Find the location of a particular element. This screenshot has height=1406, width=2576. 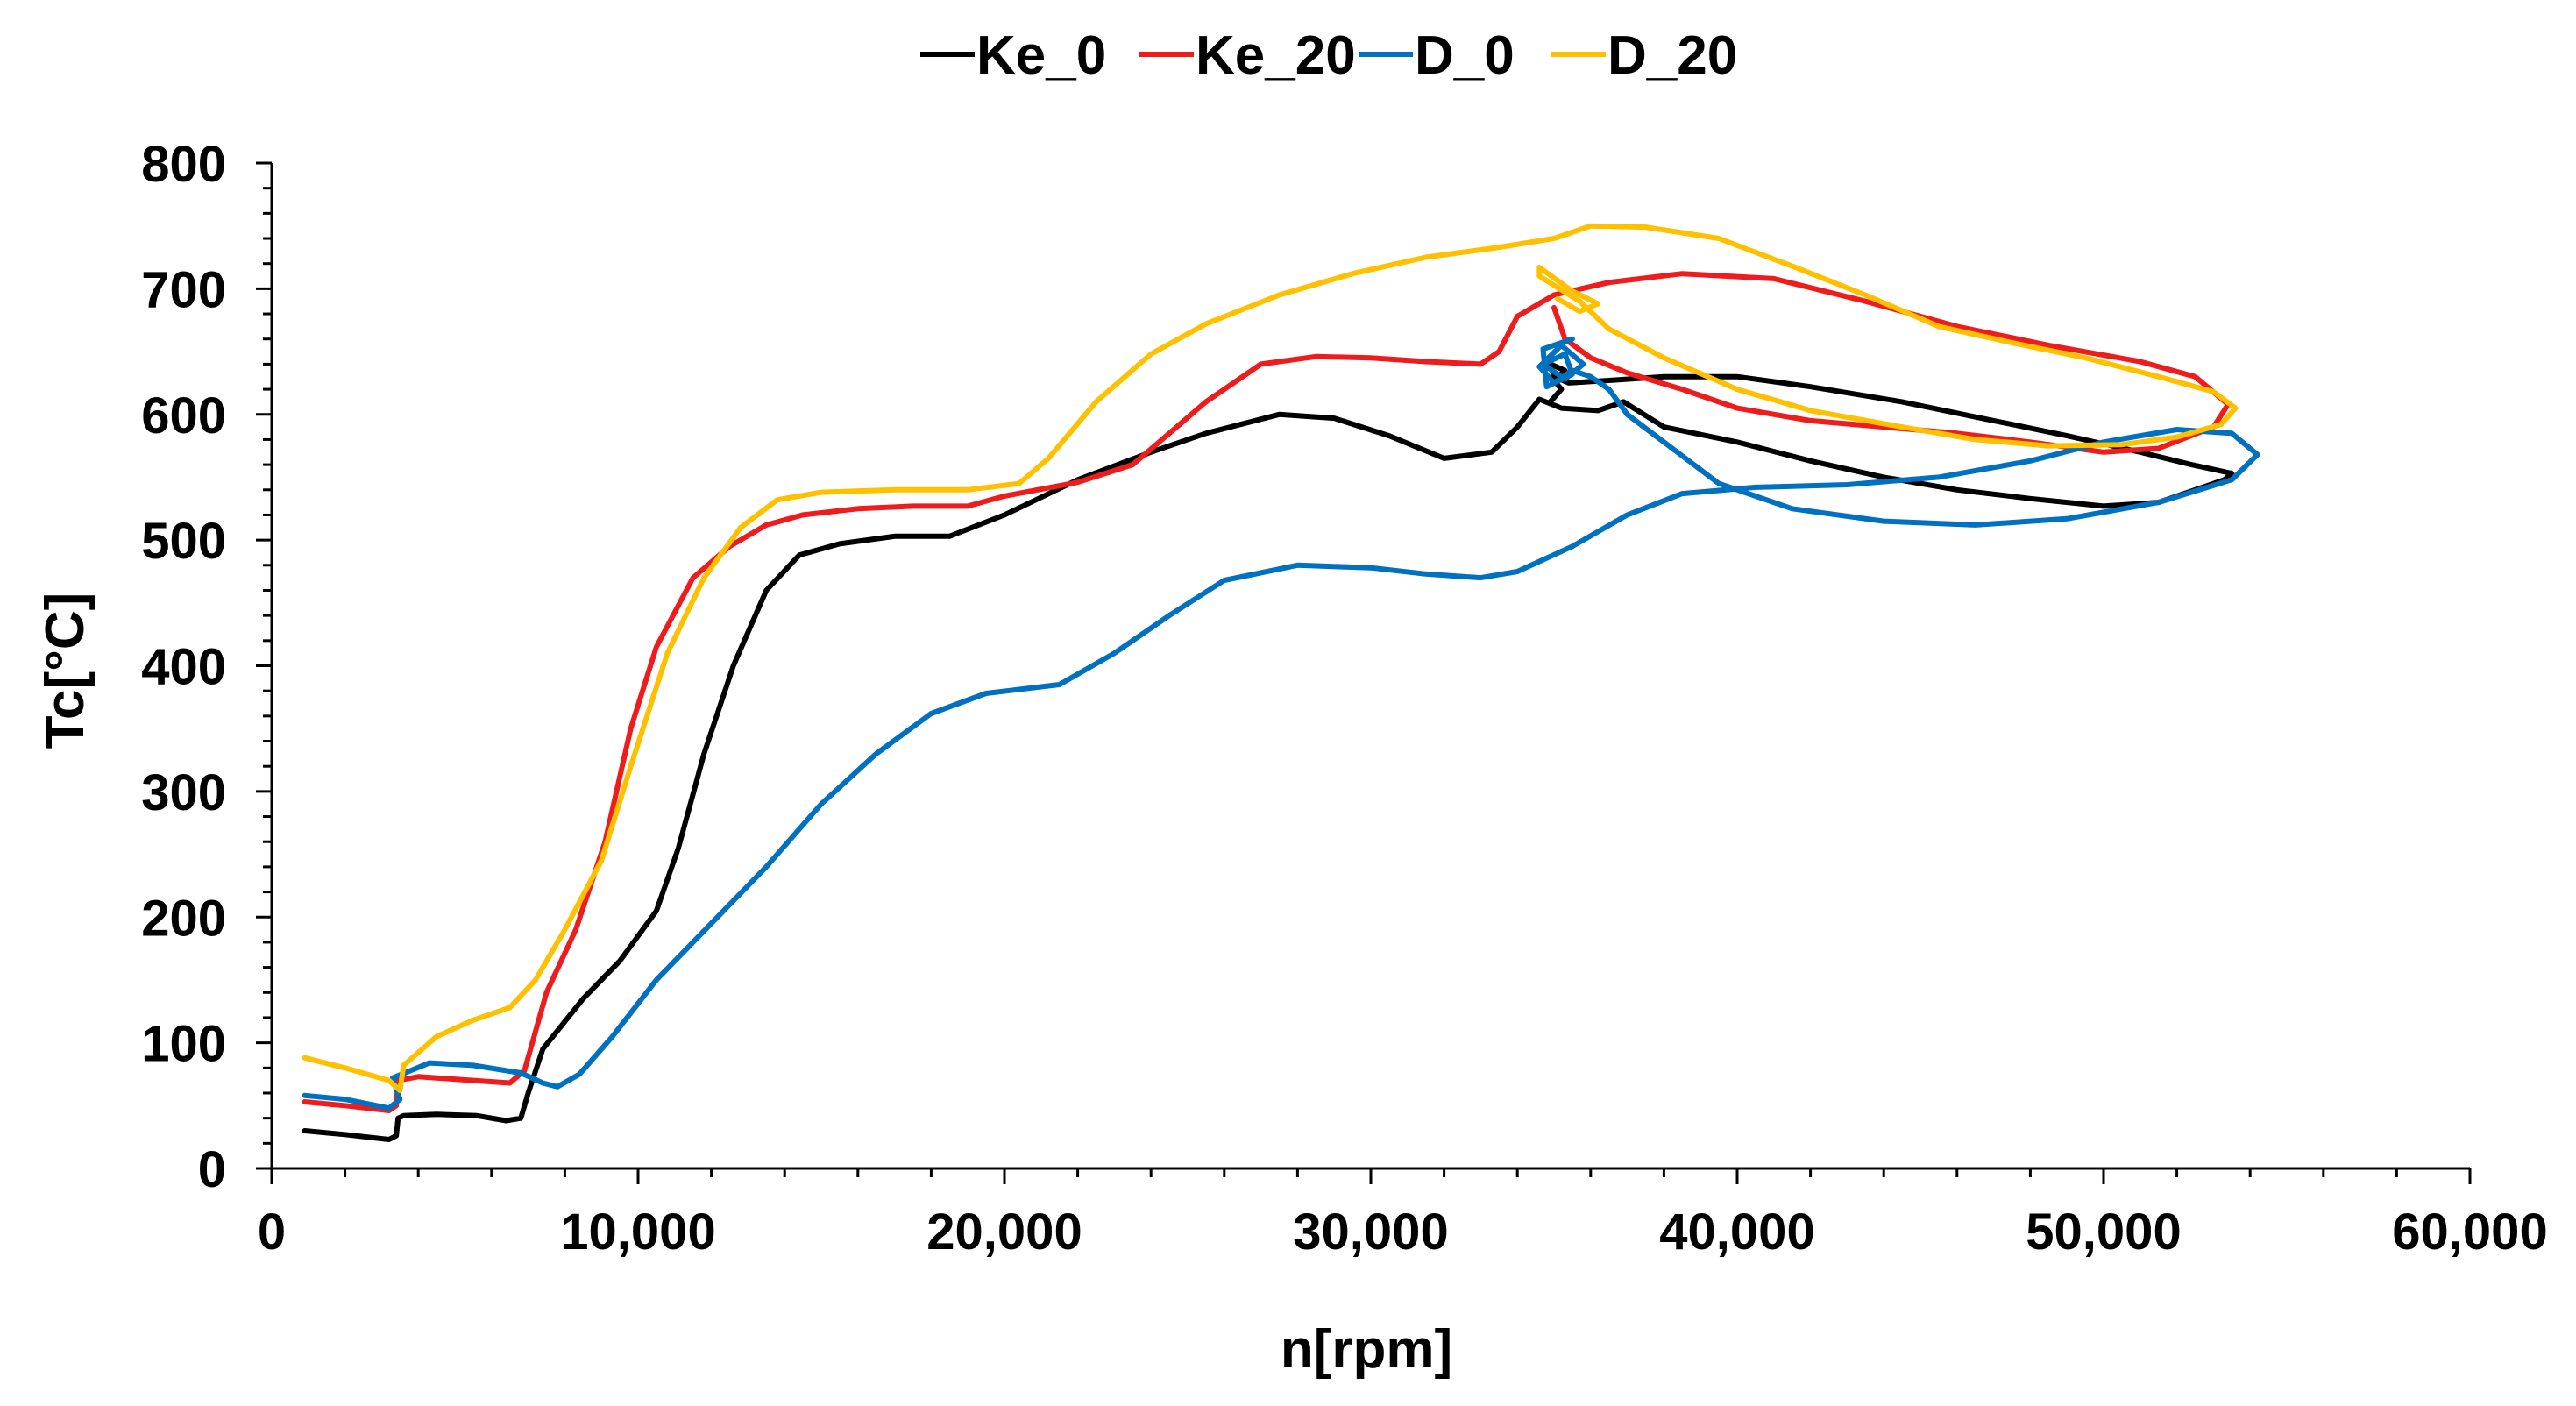

y-tick-label: 100 is located at coordinates (183, 1044).